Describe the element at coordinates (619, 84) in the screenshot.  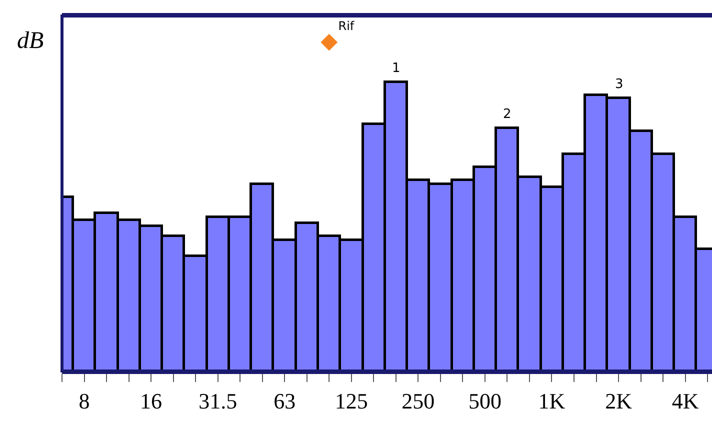
I see `annotation: 3` at that location.